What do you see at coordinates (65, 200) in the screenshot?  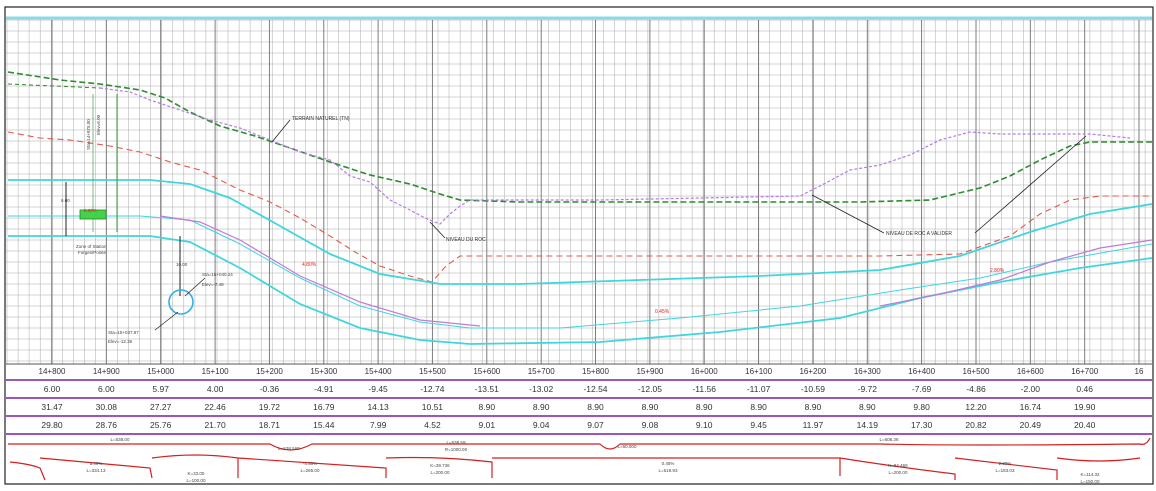 I see `dimension-left-label: 6.00` at bounding box center [65, 200].